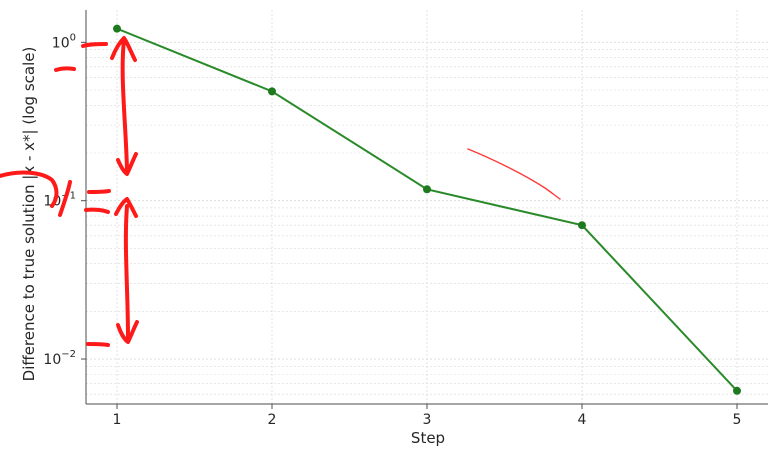 The image size is (768, 456). What do you see at coordinates (64, 41) in the screenshot?
I see `y-tick-label: 10⁰` at bounding box center [64, 41].